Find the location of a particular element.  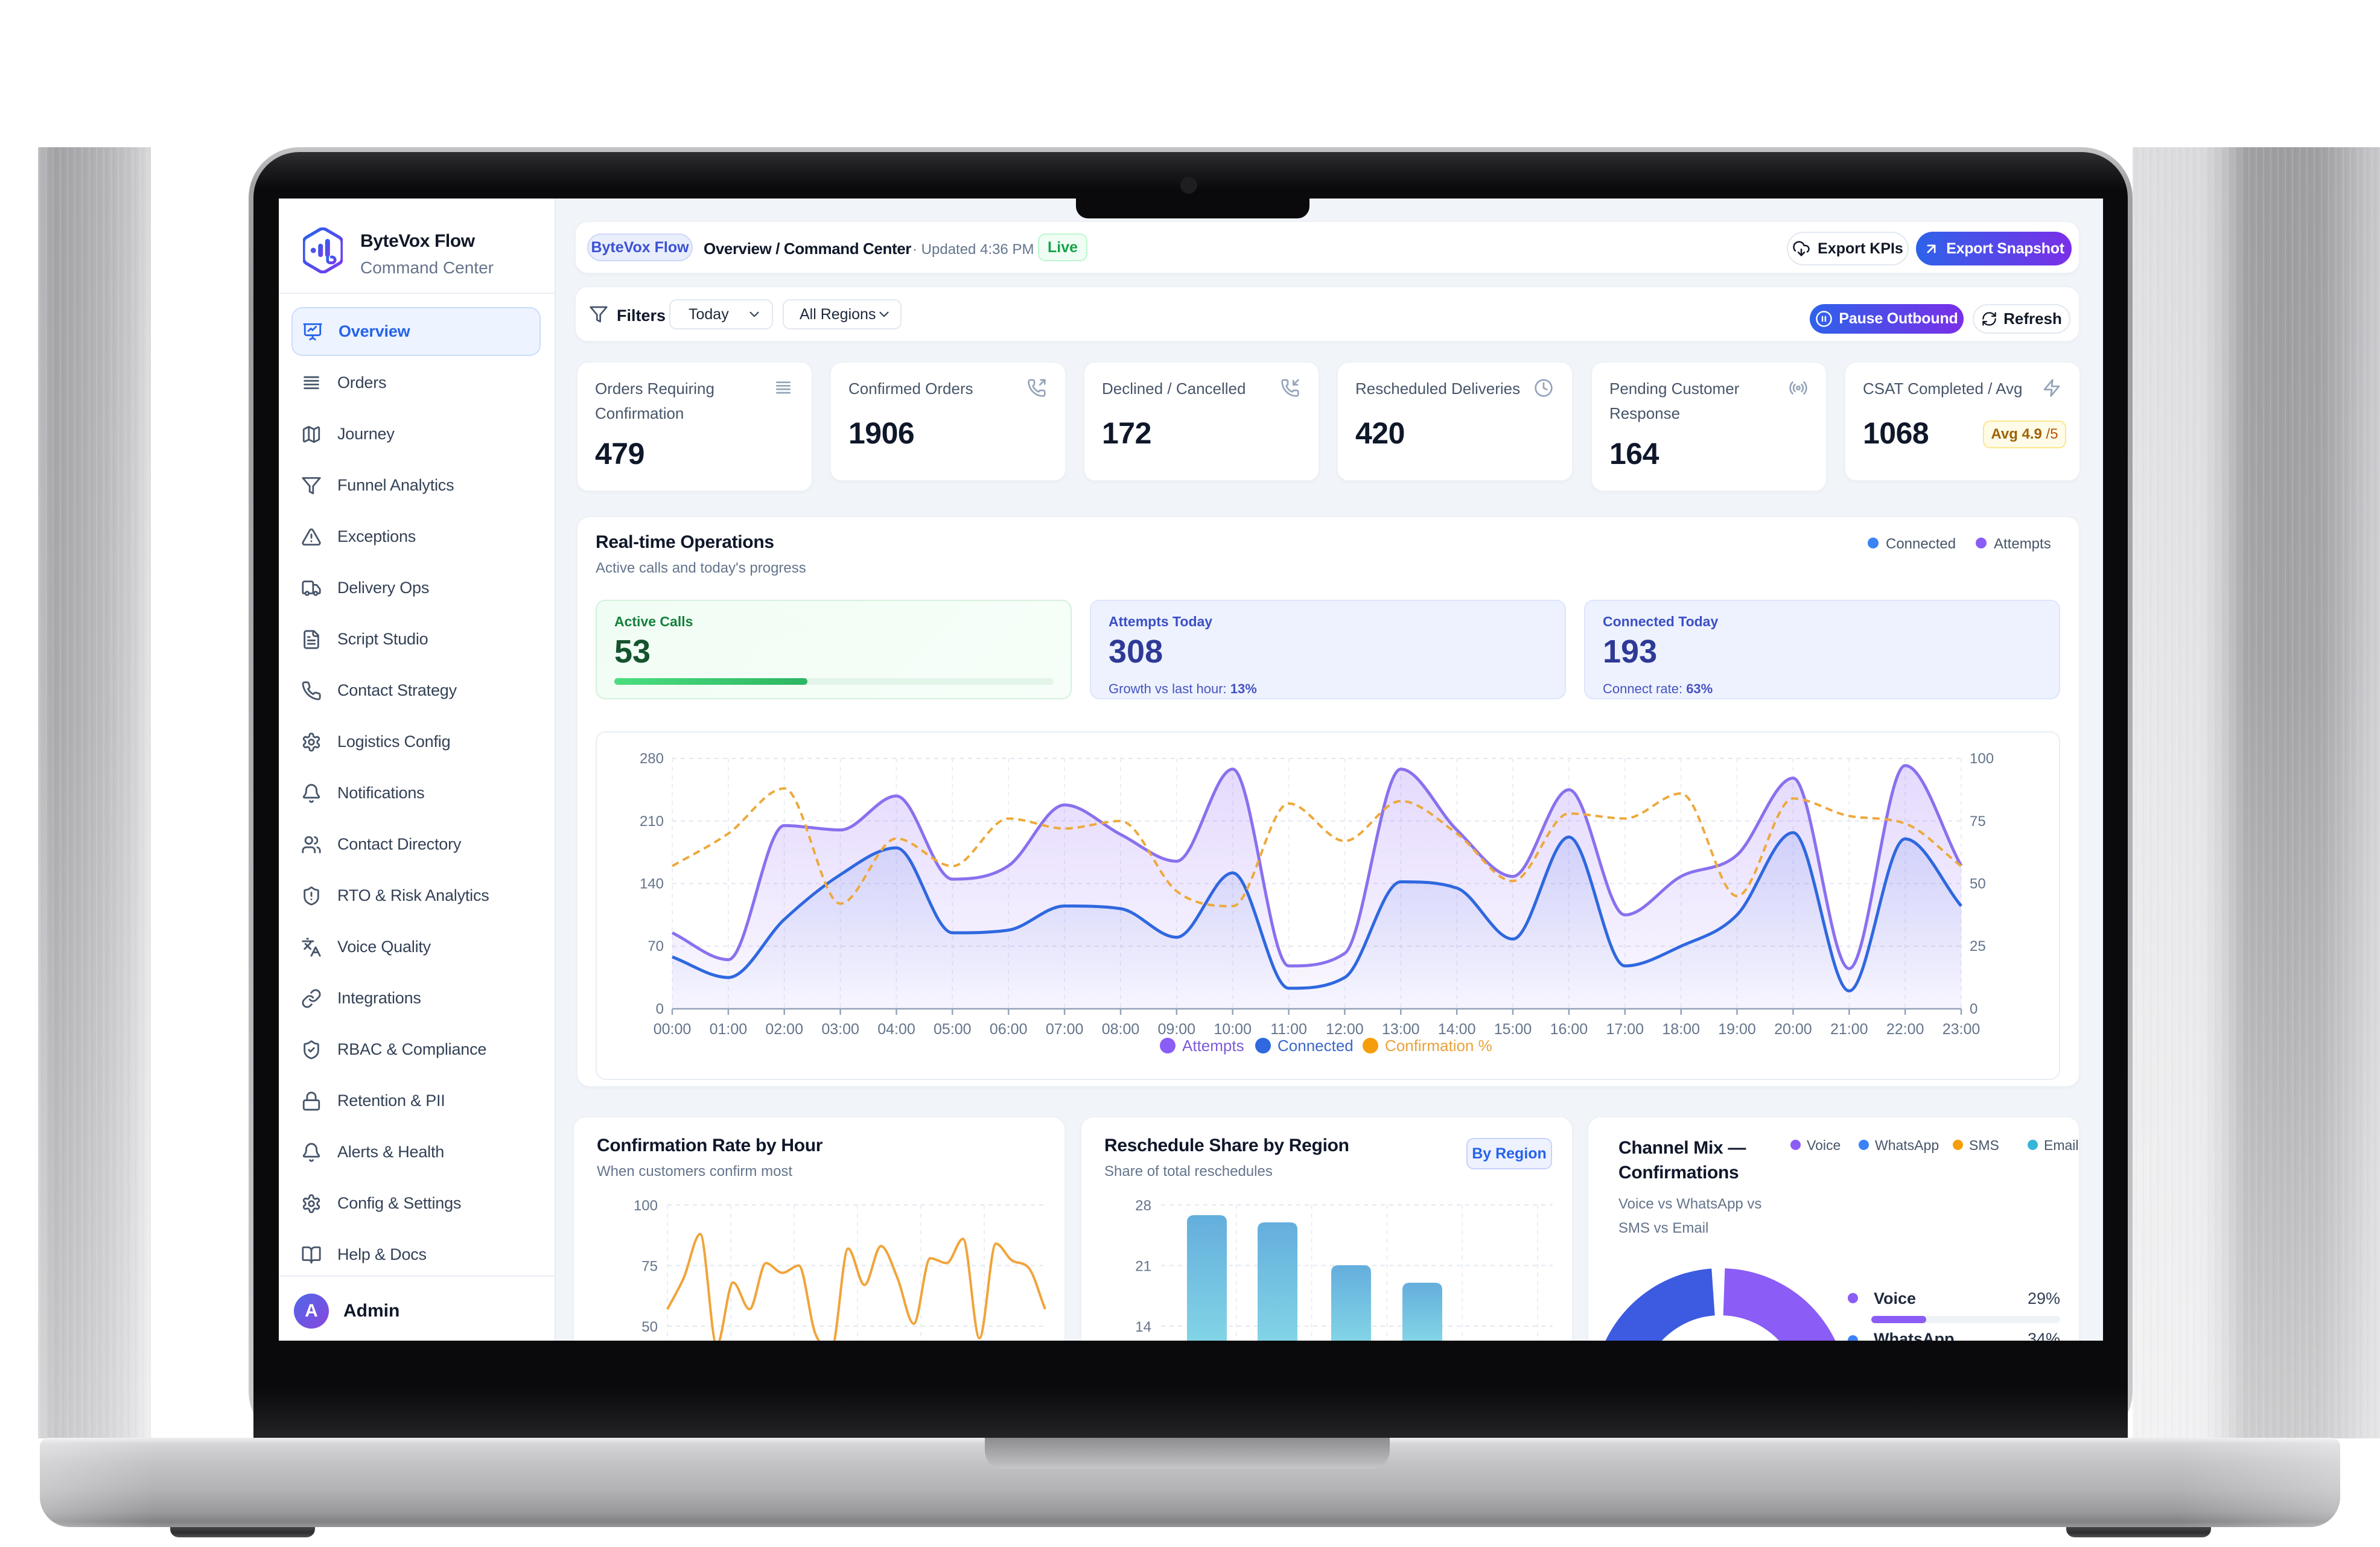

svg-text: 140 is located at coordinates (652, 884).